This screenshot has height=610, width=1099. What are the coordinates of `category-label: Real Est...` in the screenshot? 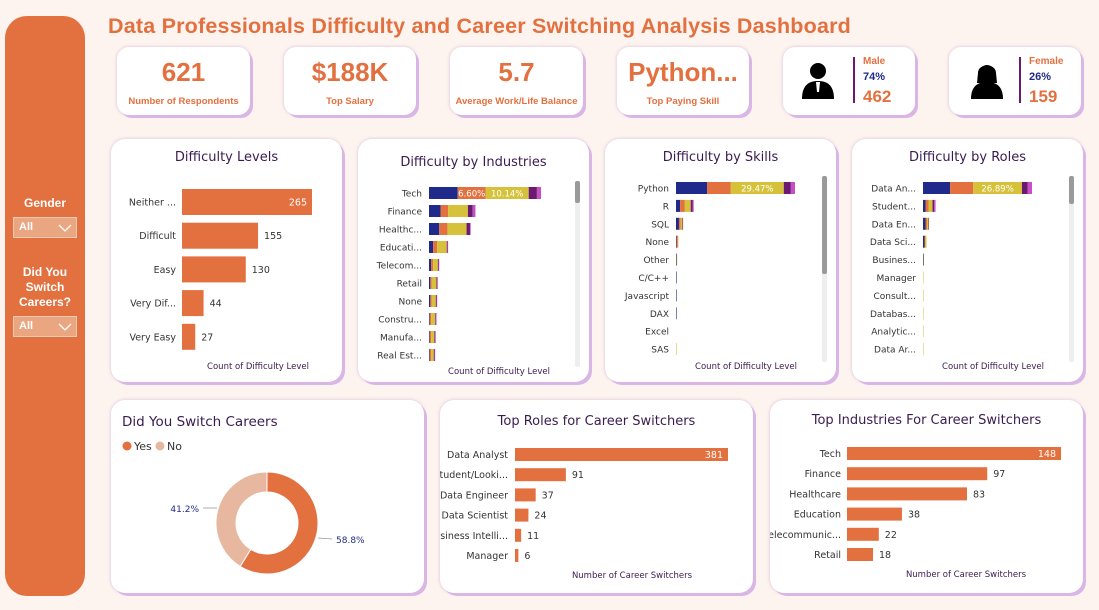 It's located at (399, 357).